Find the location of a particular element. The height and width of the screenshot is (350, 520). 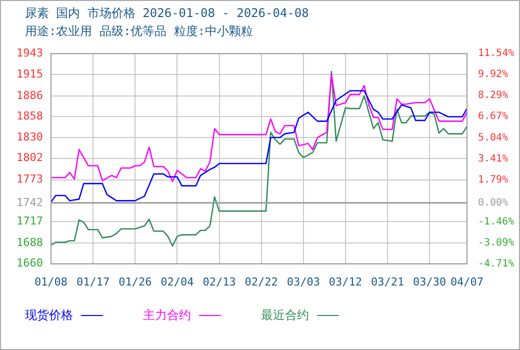

x-tick-label: 02/22 is located at coordinates (261, 281).